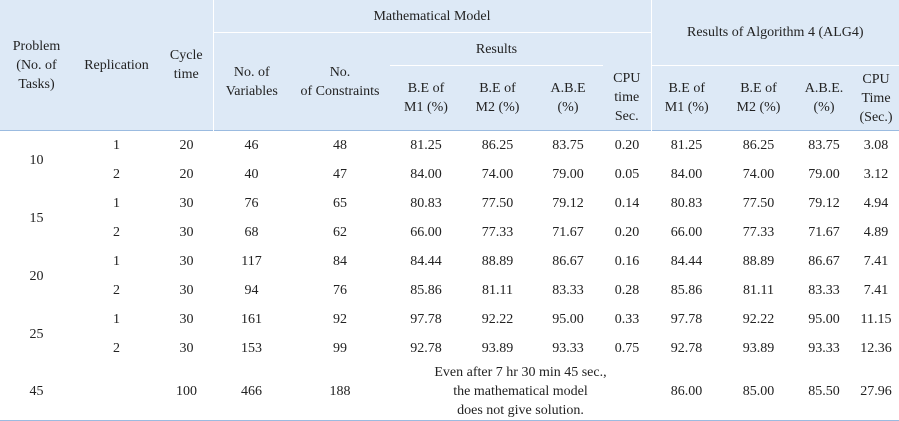 The image size is (899, 421). I want to click on text-line: (No. of, so click(36, 65).